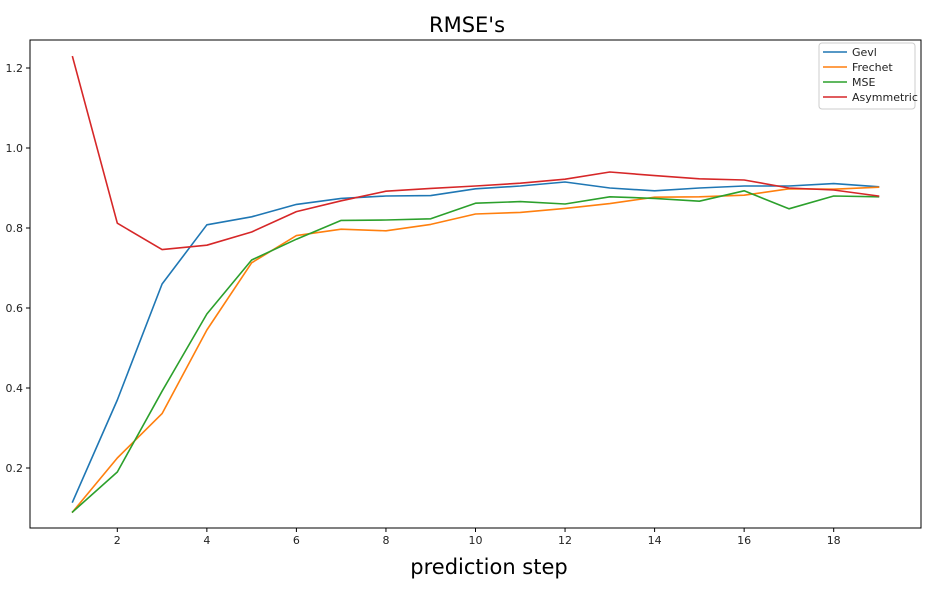 This screenshot has width=930, height=602. What do you see at coordinates (863, 82) in the screenshot?
I see `legend-entry: MSE` at bounding box center [863, 82].